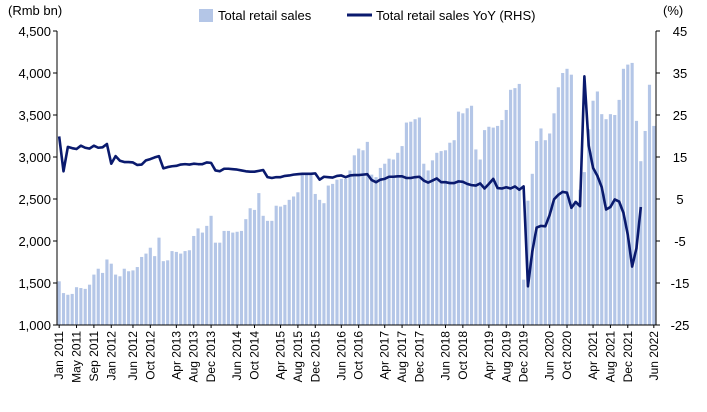 This screenshot has width=707, height=412. What do you see at coordinates (59, 355) in the screenshot?
I see `x-tick-label: Jan 2011` at bounding box center [59, 355].